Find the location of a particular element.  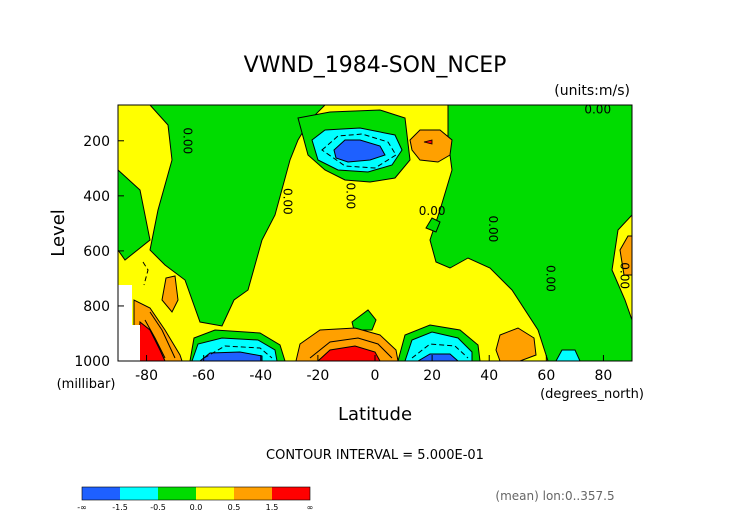

colorbar-tick-label: -0.5 is located at coordinates (158, 507).